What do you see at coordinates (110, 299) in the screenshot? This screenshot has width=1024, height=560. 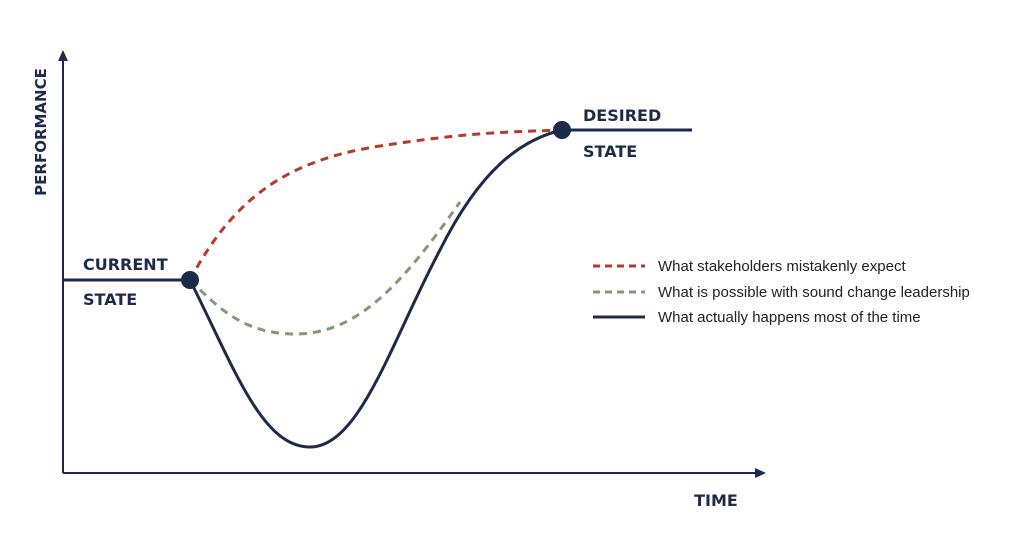 I see `current-state-label-line2: STATE` at bounding box center [110, 299].